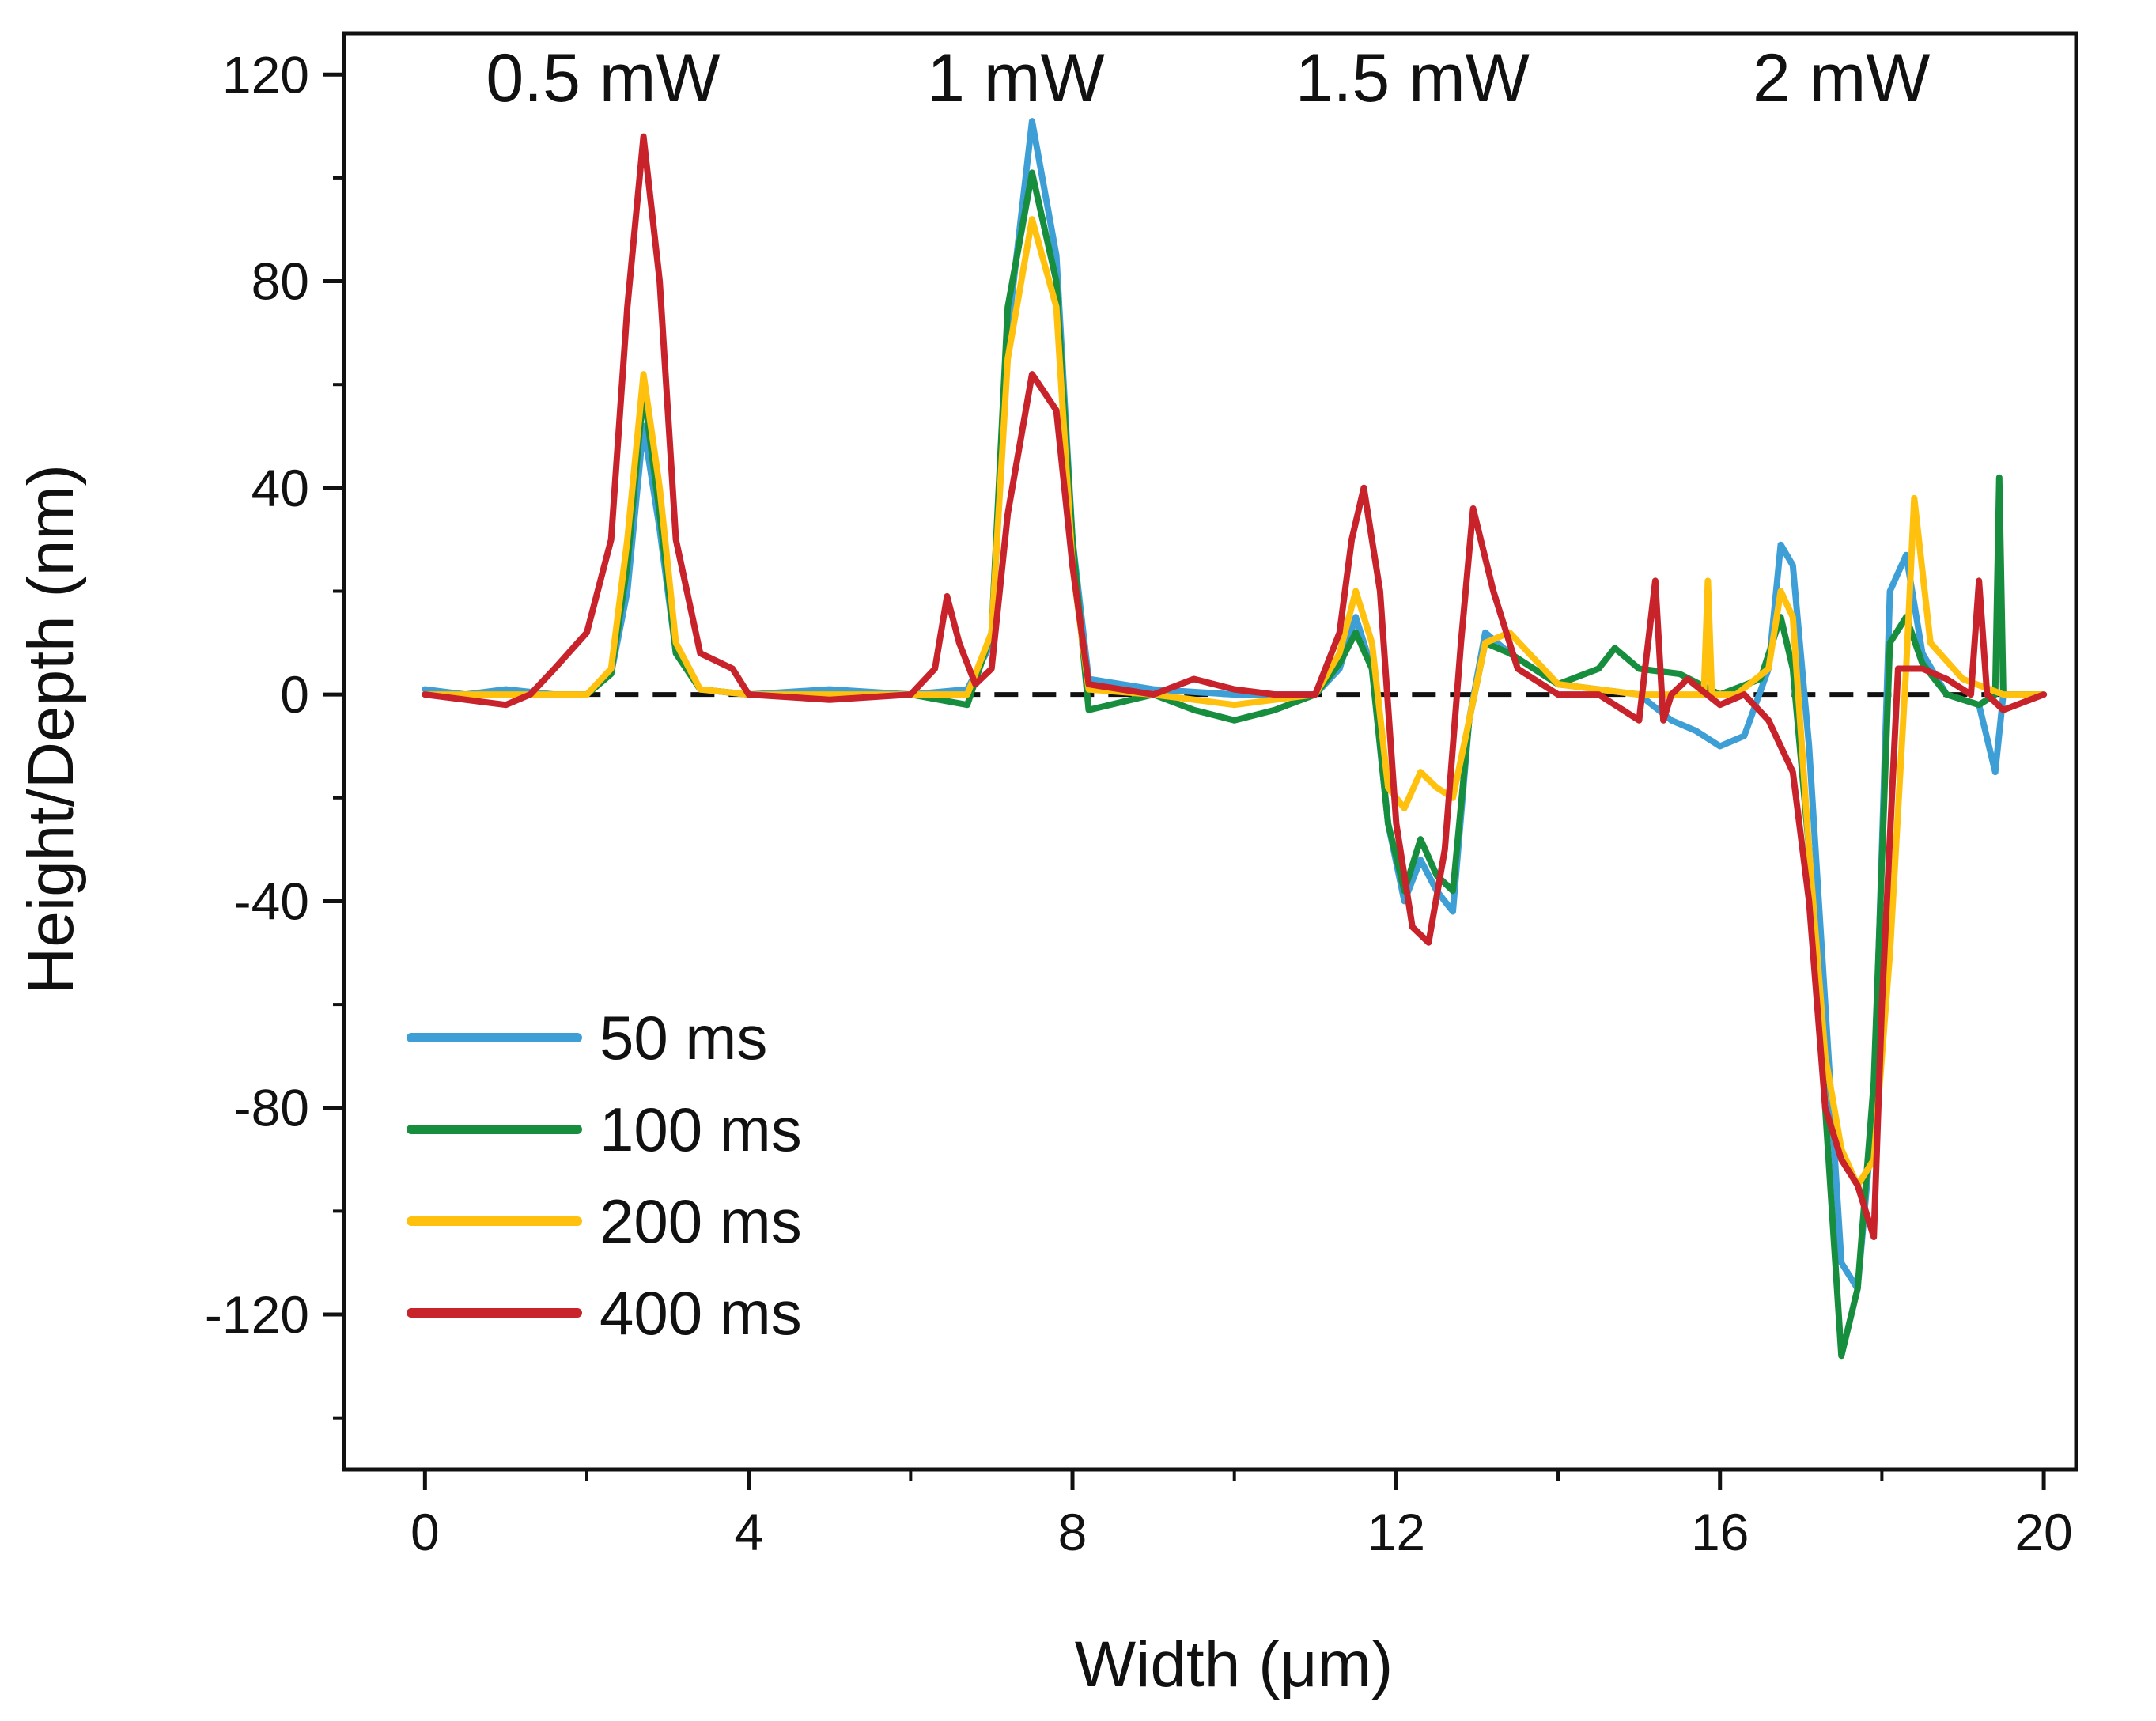  What do you see at coordinates (1016, 78) in the screenshot?
I see `power-label: 1 mW` at bounding box center [1016, 78].